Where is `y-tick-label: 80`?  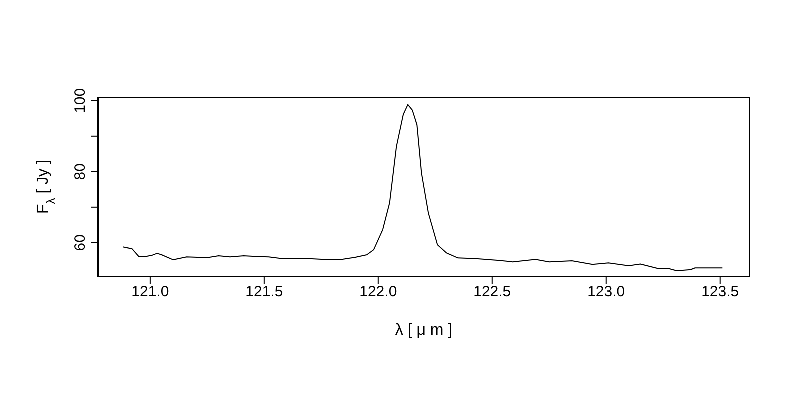 y-tick-label: 80 is located at coordinates (80, 172).